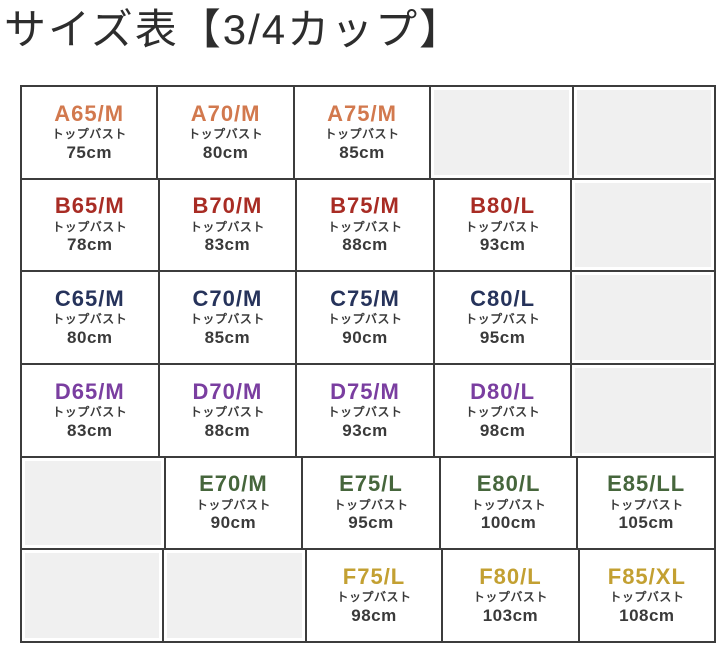  Describe the element at coordinates (225, 113) in the screenshot. I see `size-label: A70/M` at that location.